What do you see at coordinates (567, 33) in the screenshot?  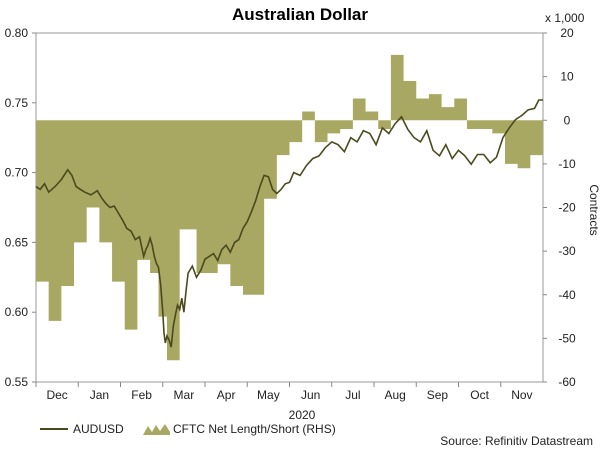 I see `right-tick-label: 20` at bounding box center [567, 33].